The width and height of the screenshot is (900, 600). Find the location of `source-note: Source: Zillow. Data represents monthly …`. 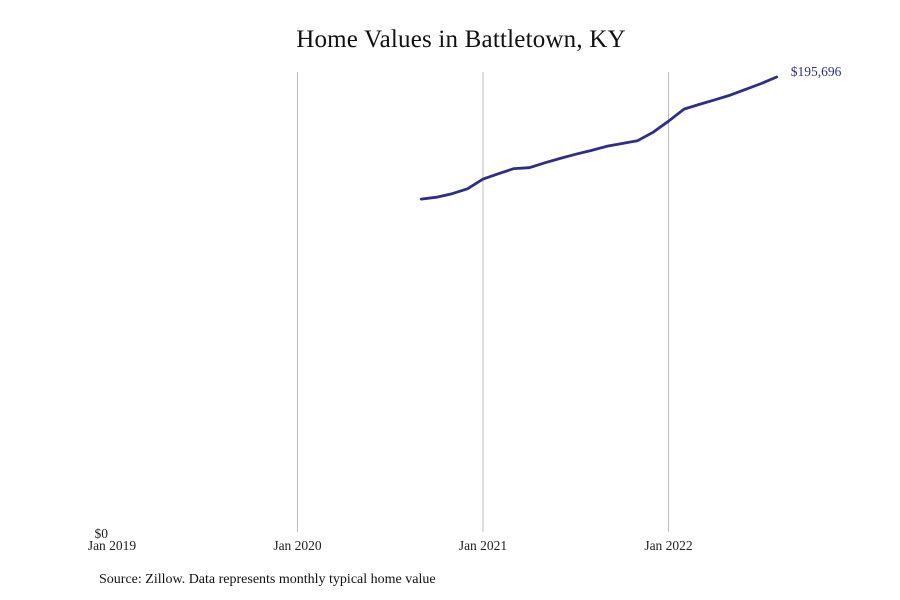

source-note: Source: Zillow. Data represents monthly … is located at coordinates (267, 579).